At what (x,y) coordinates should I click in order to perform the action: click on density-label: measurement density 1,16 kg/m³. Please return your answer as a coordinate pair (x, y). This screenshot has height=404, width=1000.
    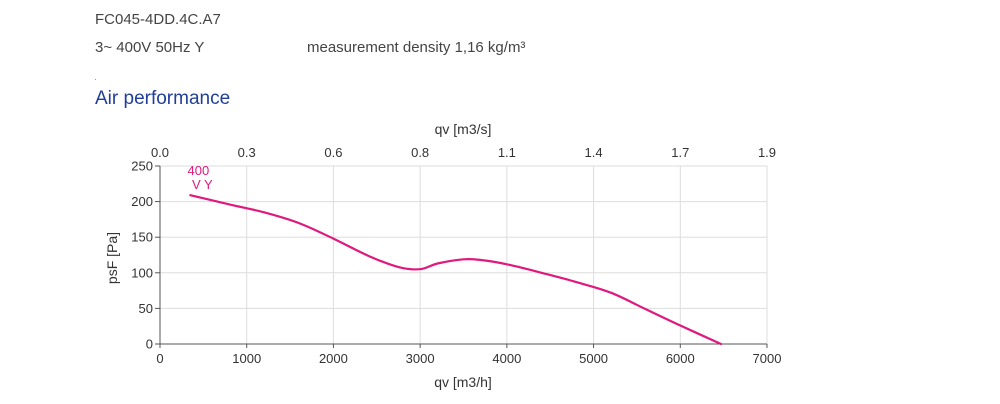
    Looking at the image, I should click on (416, 47).